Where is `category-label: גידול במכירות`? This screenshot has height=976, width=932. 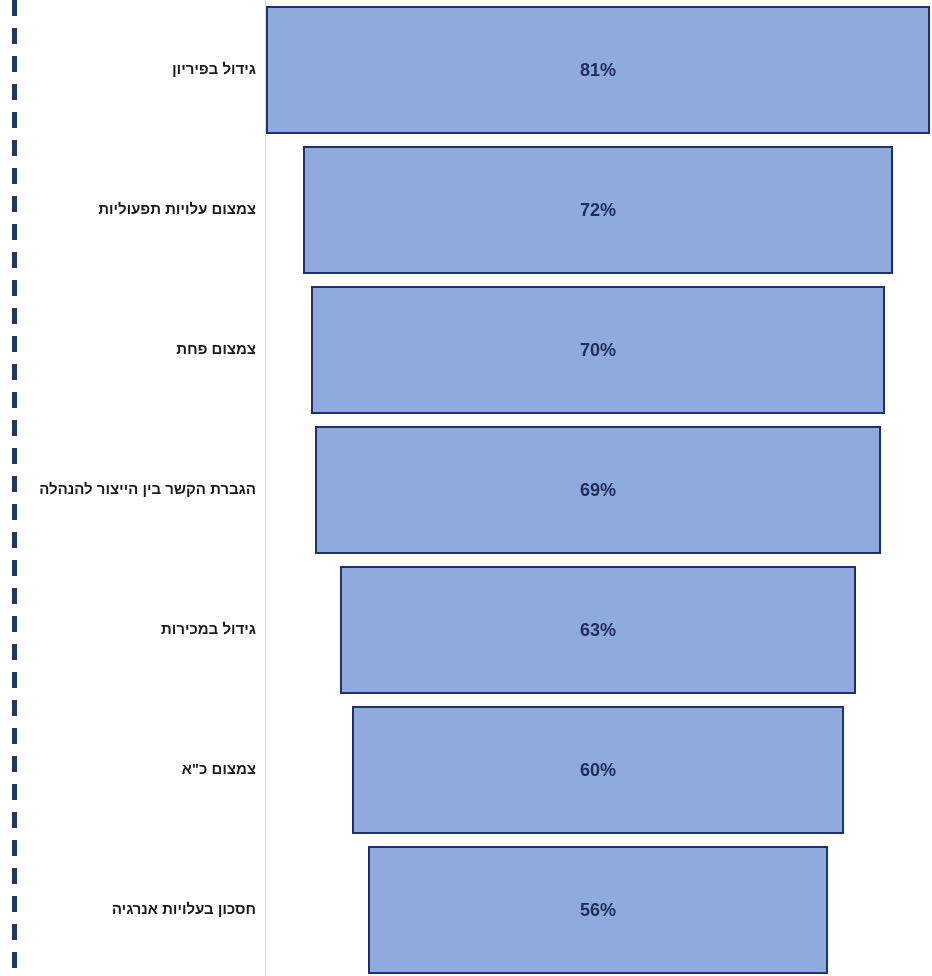
category-label: גידול במכירות is located at coordinates (208, 629).